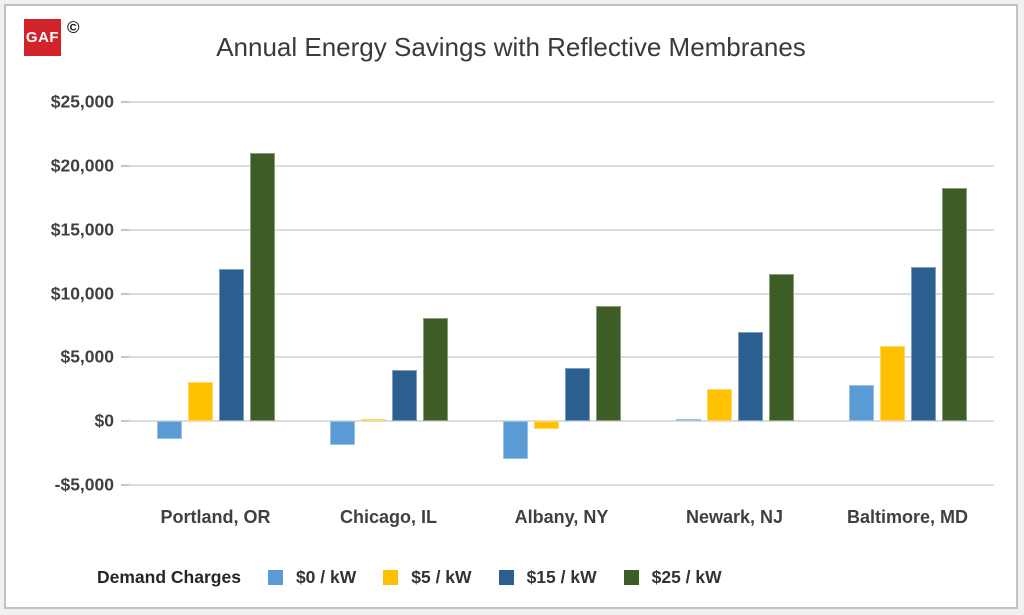 This screenshot has height=615, width=1024. What do you see at coordinates (686, 576) in the screenshot?
I see `legend-item-label: $25 / kW` at bounding box center [686, 576].